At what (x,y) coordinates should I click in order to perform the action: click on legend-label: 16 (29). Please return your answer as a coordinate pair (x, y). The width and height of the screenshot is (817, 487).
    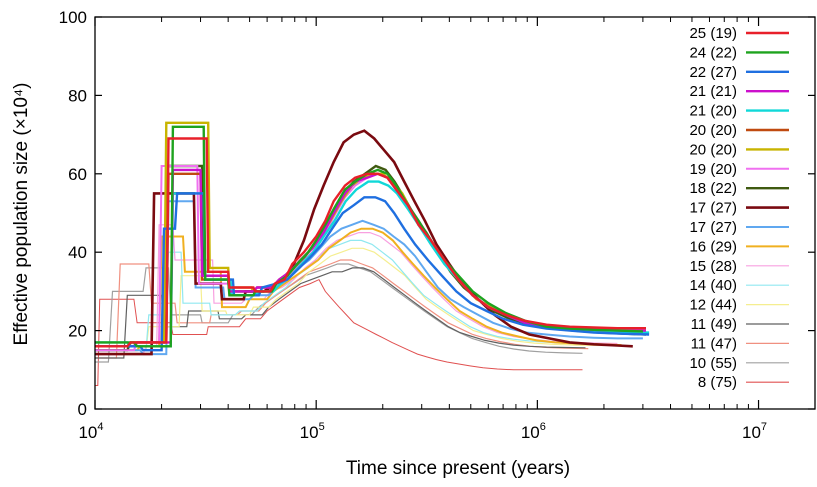
    Looking at the image, I should click on (713, 246).